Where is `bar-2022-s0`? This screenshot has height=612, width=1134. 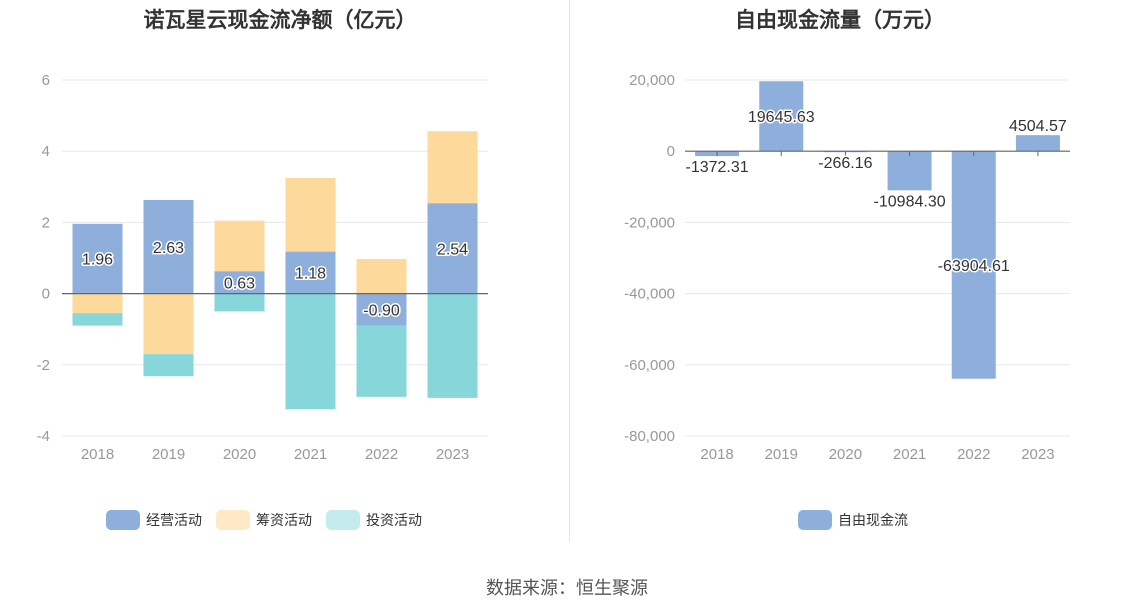 bar-2022-s0 is located at coordinates (381, 309).